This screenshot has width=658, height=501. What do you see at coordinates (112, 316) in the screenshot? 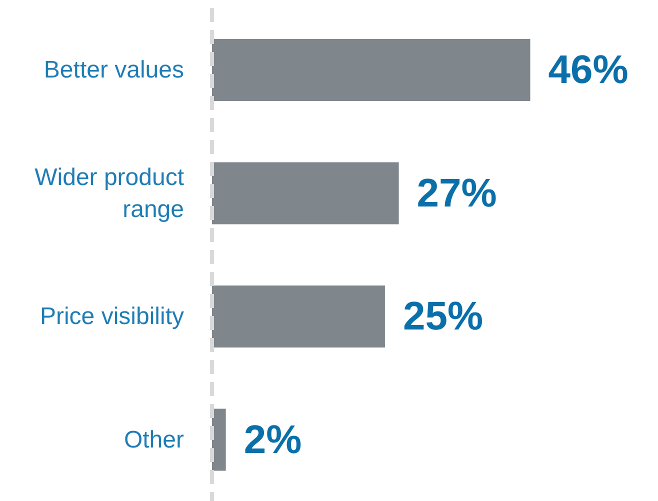
I see `y-tick-label: Price visibility` at bounding box center [112, 316].